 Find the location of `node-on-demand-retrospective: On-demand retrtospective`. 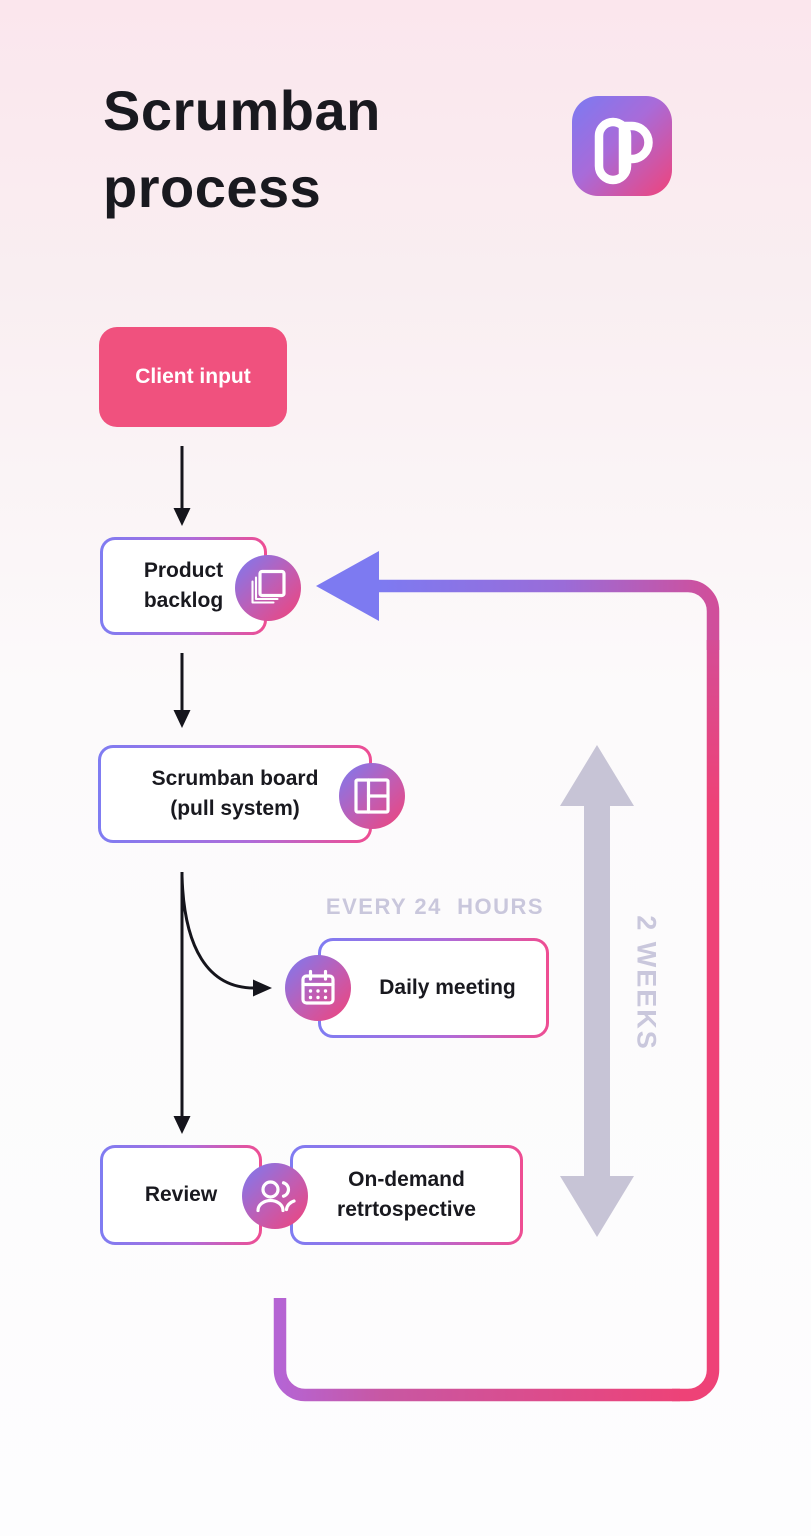

node-on-demand-retrospective: On-demand retrtospective is located at coordinates (406, 1195).